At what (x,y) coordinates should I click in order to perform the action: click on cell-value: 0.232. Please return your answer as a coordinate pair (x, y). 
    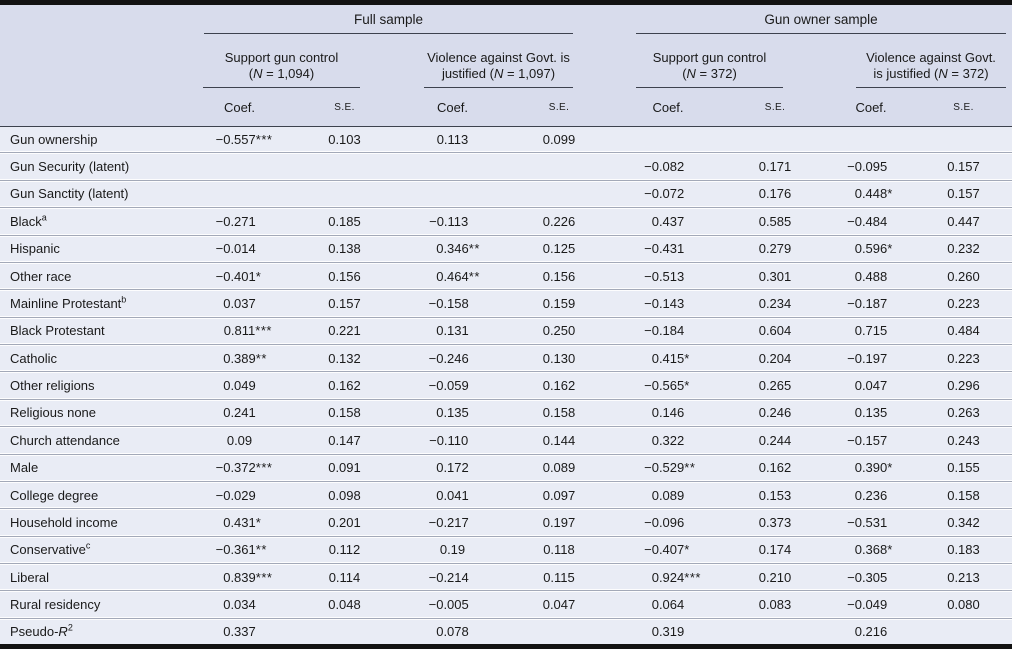
    Looking at the image, I should click on (963, 249).